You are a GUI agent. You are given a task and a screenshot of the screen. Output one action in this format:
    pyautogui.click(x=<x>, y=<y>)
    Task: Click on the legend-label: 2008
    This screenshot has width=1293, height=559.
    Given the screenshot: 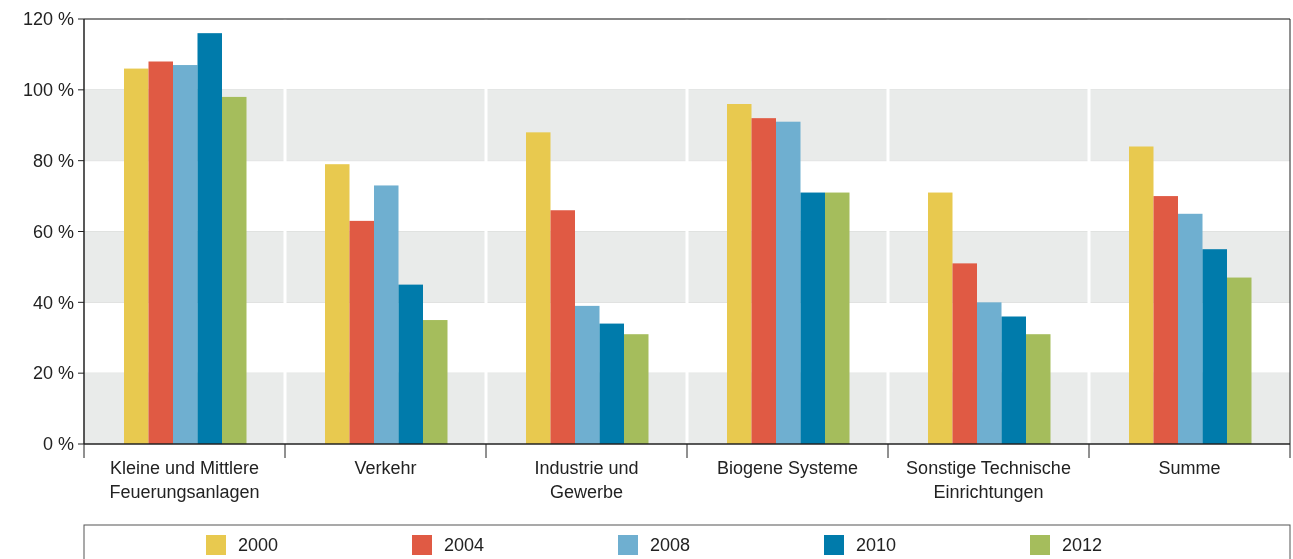 What is the action you would take?
    pyautogui.click(x=670, y=545)
    